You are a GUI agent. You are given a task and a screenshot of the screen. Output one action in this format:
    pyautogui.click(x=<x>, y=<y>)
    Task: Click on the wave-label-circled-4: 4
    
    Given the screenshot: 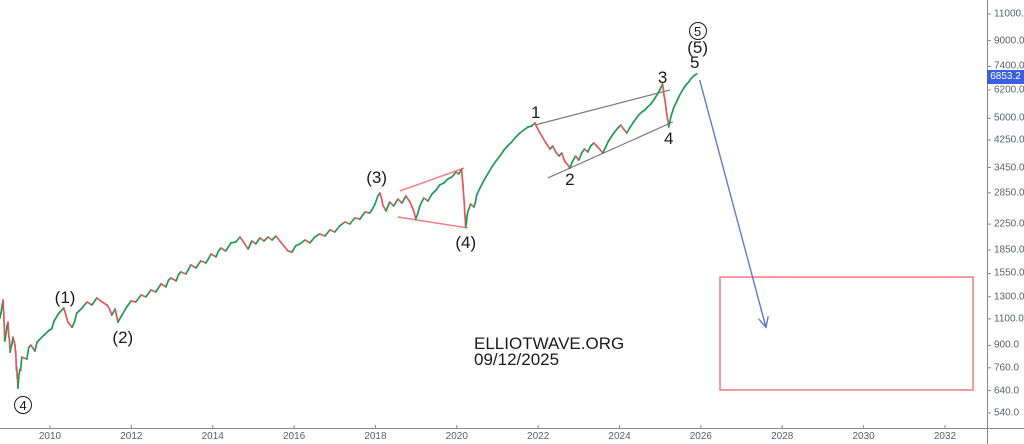 What is the action you would take?
    pyautogui.click(x=23, y=404)
    